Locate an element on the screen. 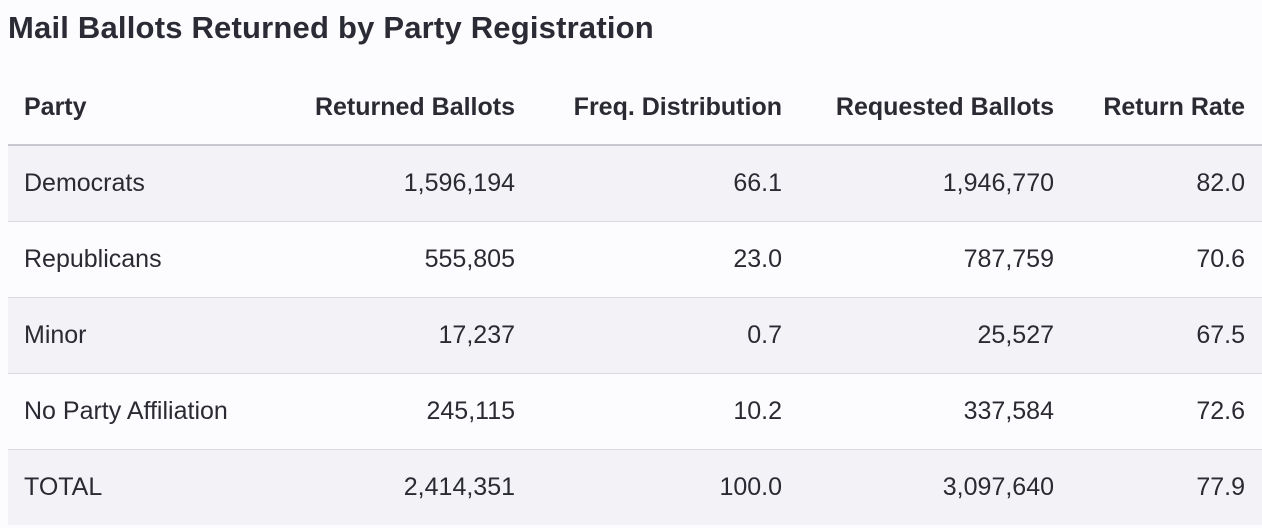  party-cell: TOTAL is located at coordinates (136, 487).